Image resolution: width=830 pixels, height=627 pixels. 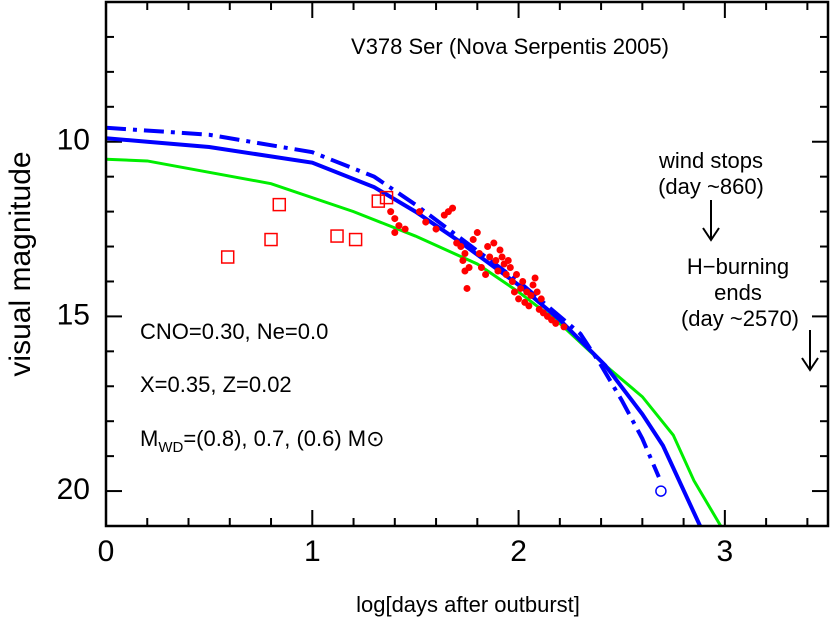 What do you see at coordinates (312, 551) in the screenshot?
I see `x-tick-label: 1` at bounding box center [312, 551].